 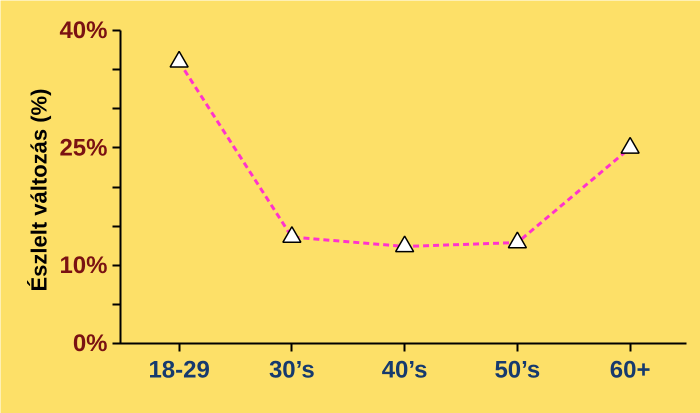 What do you see at coordinates (179, 370) in the screenshot?
I see `x-tick-label: 18-29` at bounding box center [179, 370].